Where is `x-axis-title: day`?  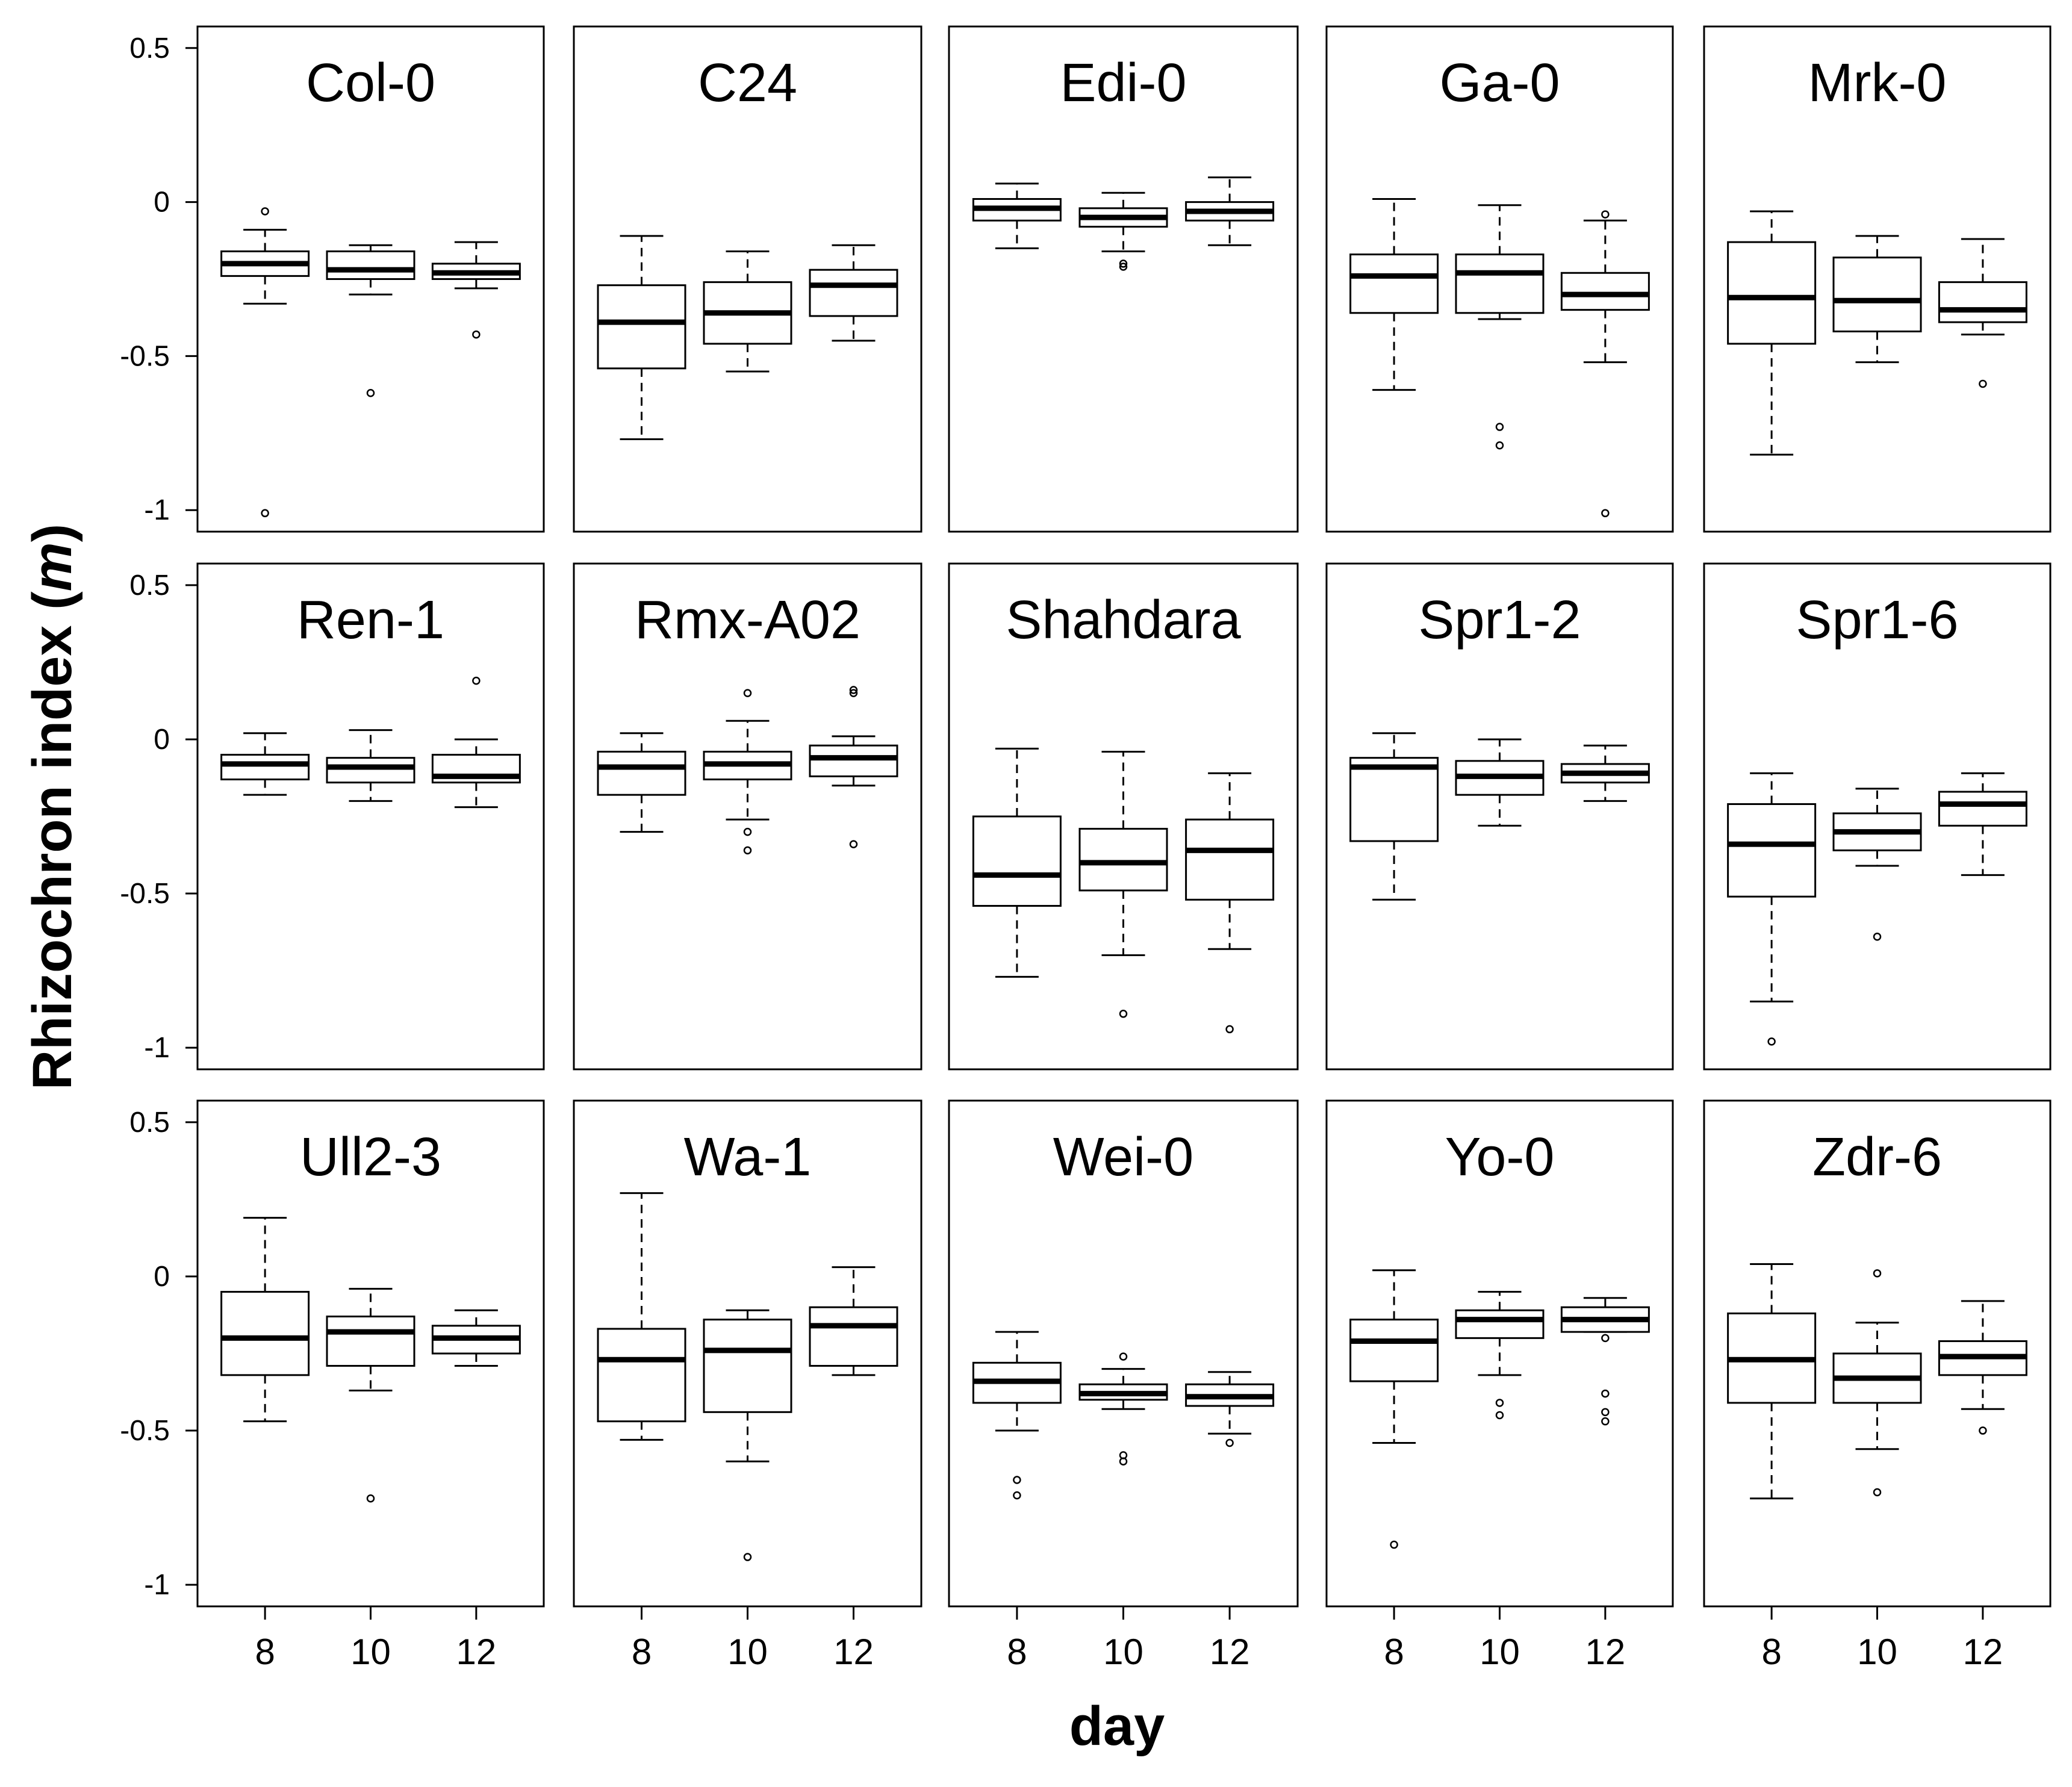
x-axis-title: day is located at coordinates (1117, 1726).